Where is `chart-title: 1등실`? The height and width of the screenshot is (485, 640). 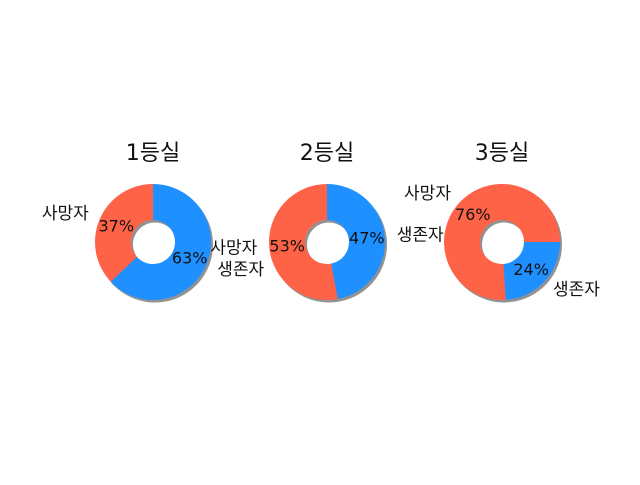
chart-title: 1등실 is located at coordinates (153, 153).